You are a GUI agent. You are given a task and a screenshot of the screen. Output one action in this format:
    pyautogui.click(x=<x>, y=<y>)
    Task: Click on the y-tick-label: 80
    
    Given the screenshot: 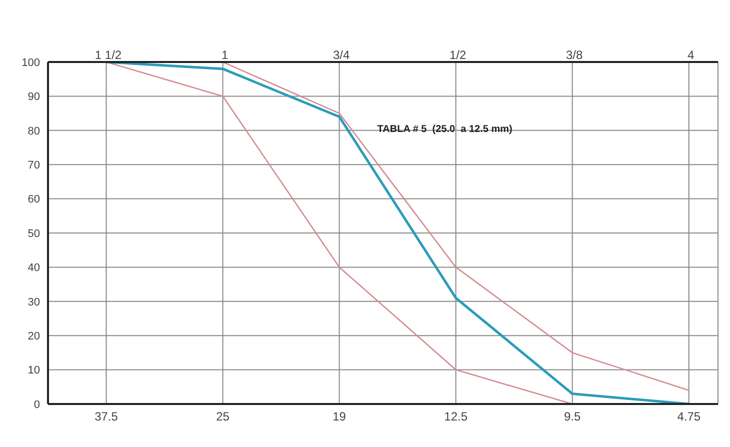 What is the action you would take?
    pyautogui.click(x=34, y=131)
    